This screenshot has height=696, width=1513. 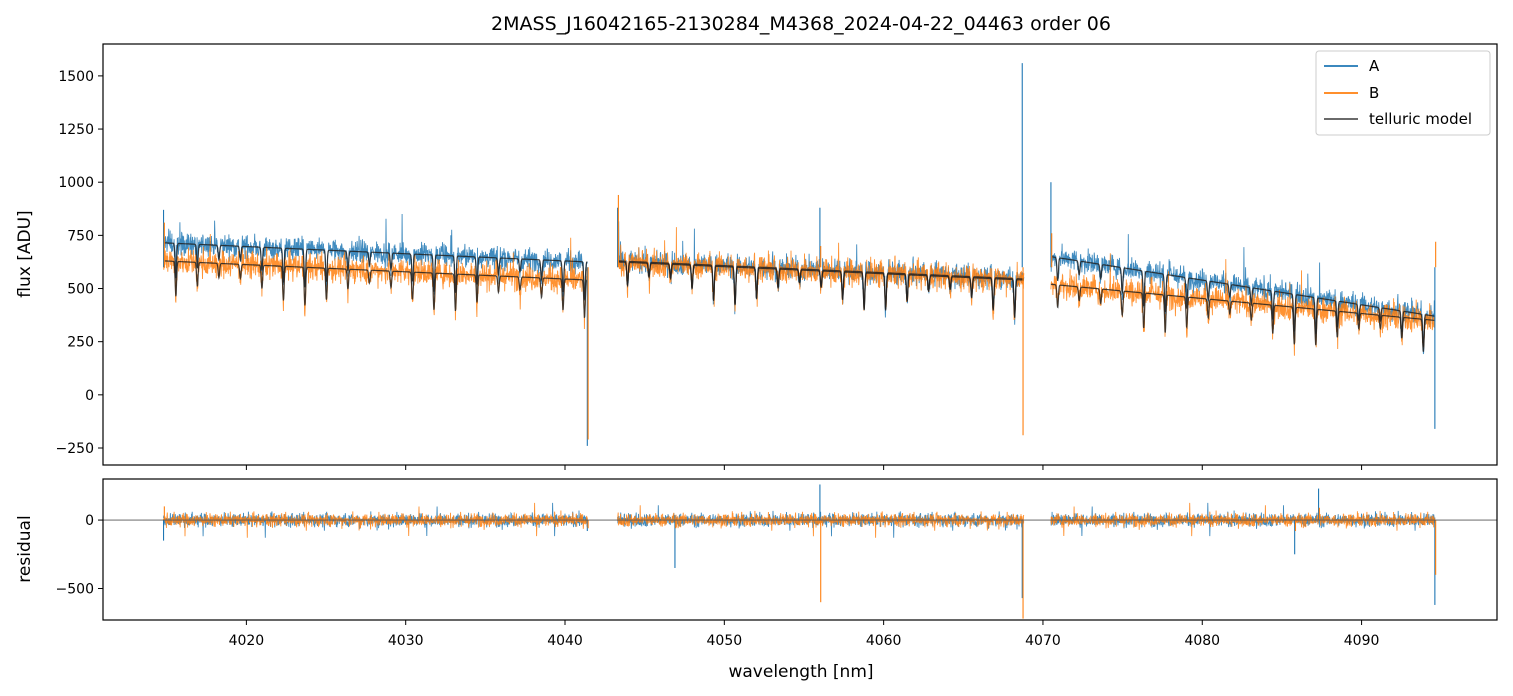 I want to click on residual-xtick-label: 4080, so click(x=1202, y=641).